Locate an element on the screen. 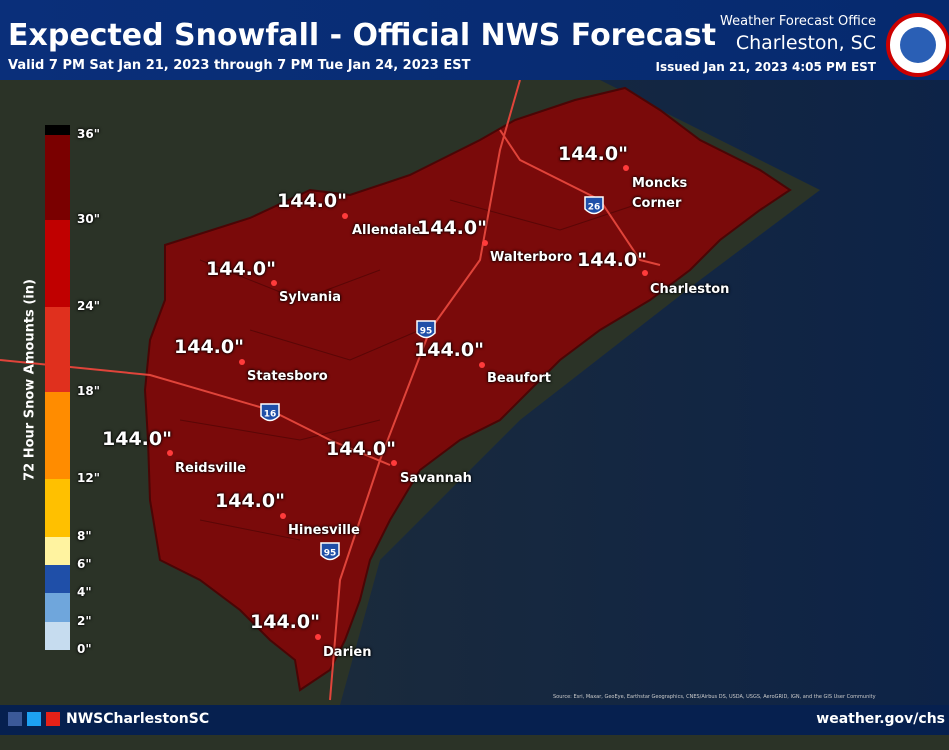  city-label: Charleston is located at coordinates (690, 289).